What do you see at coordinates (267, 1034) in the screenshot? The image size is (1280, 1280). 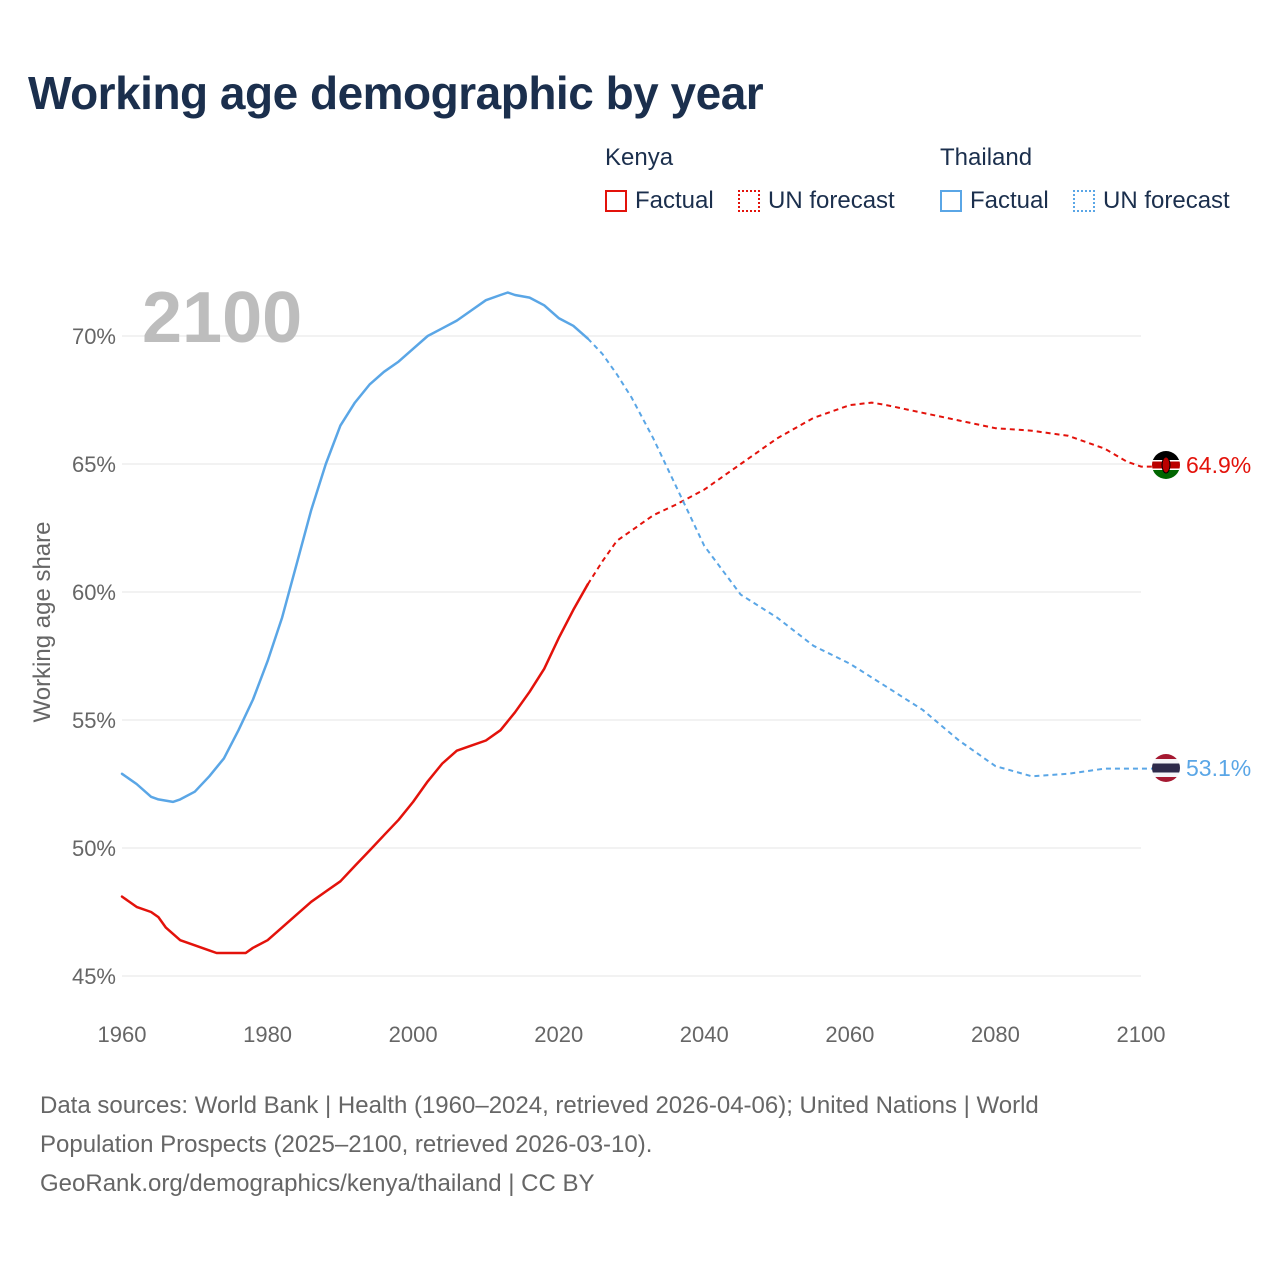 I see `x-tick-label: 1980` at bounding box center [267, 1034].